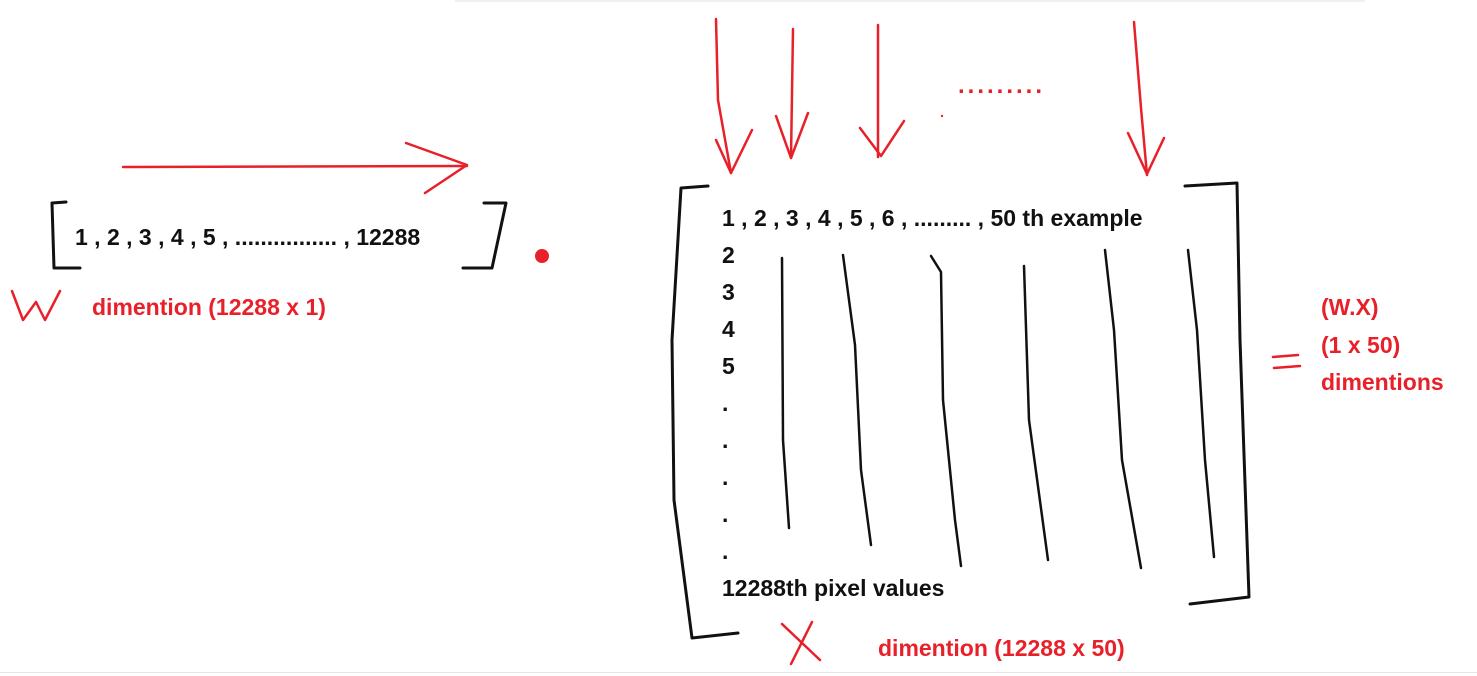 This screenshot has height=676, width=1477. Describe the element at coordinates (728, 329) in the screenshot. I see `x-column-entry: 4` at that location.